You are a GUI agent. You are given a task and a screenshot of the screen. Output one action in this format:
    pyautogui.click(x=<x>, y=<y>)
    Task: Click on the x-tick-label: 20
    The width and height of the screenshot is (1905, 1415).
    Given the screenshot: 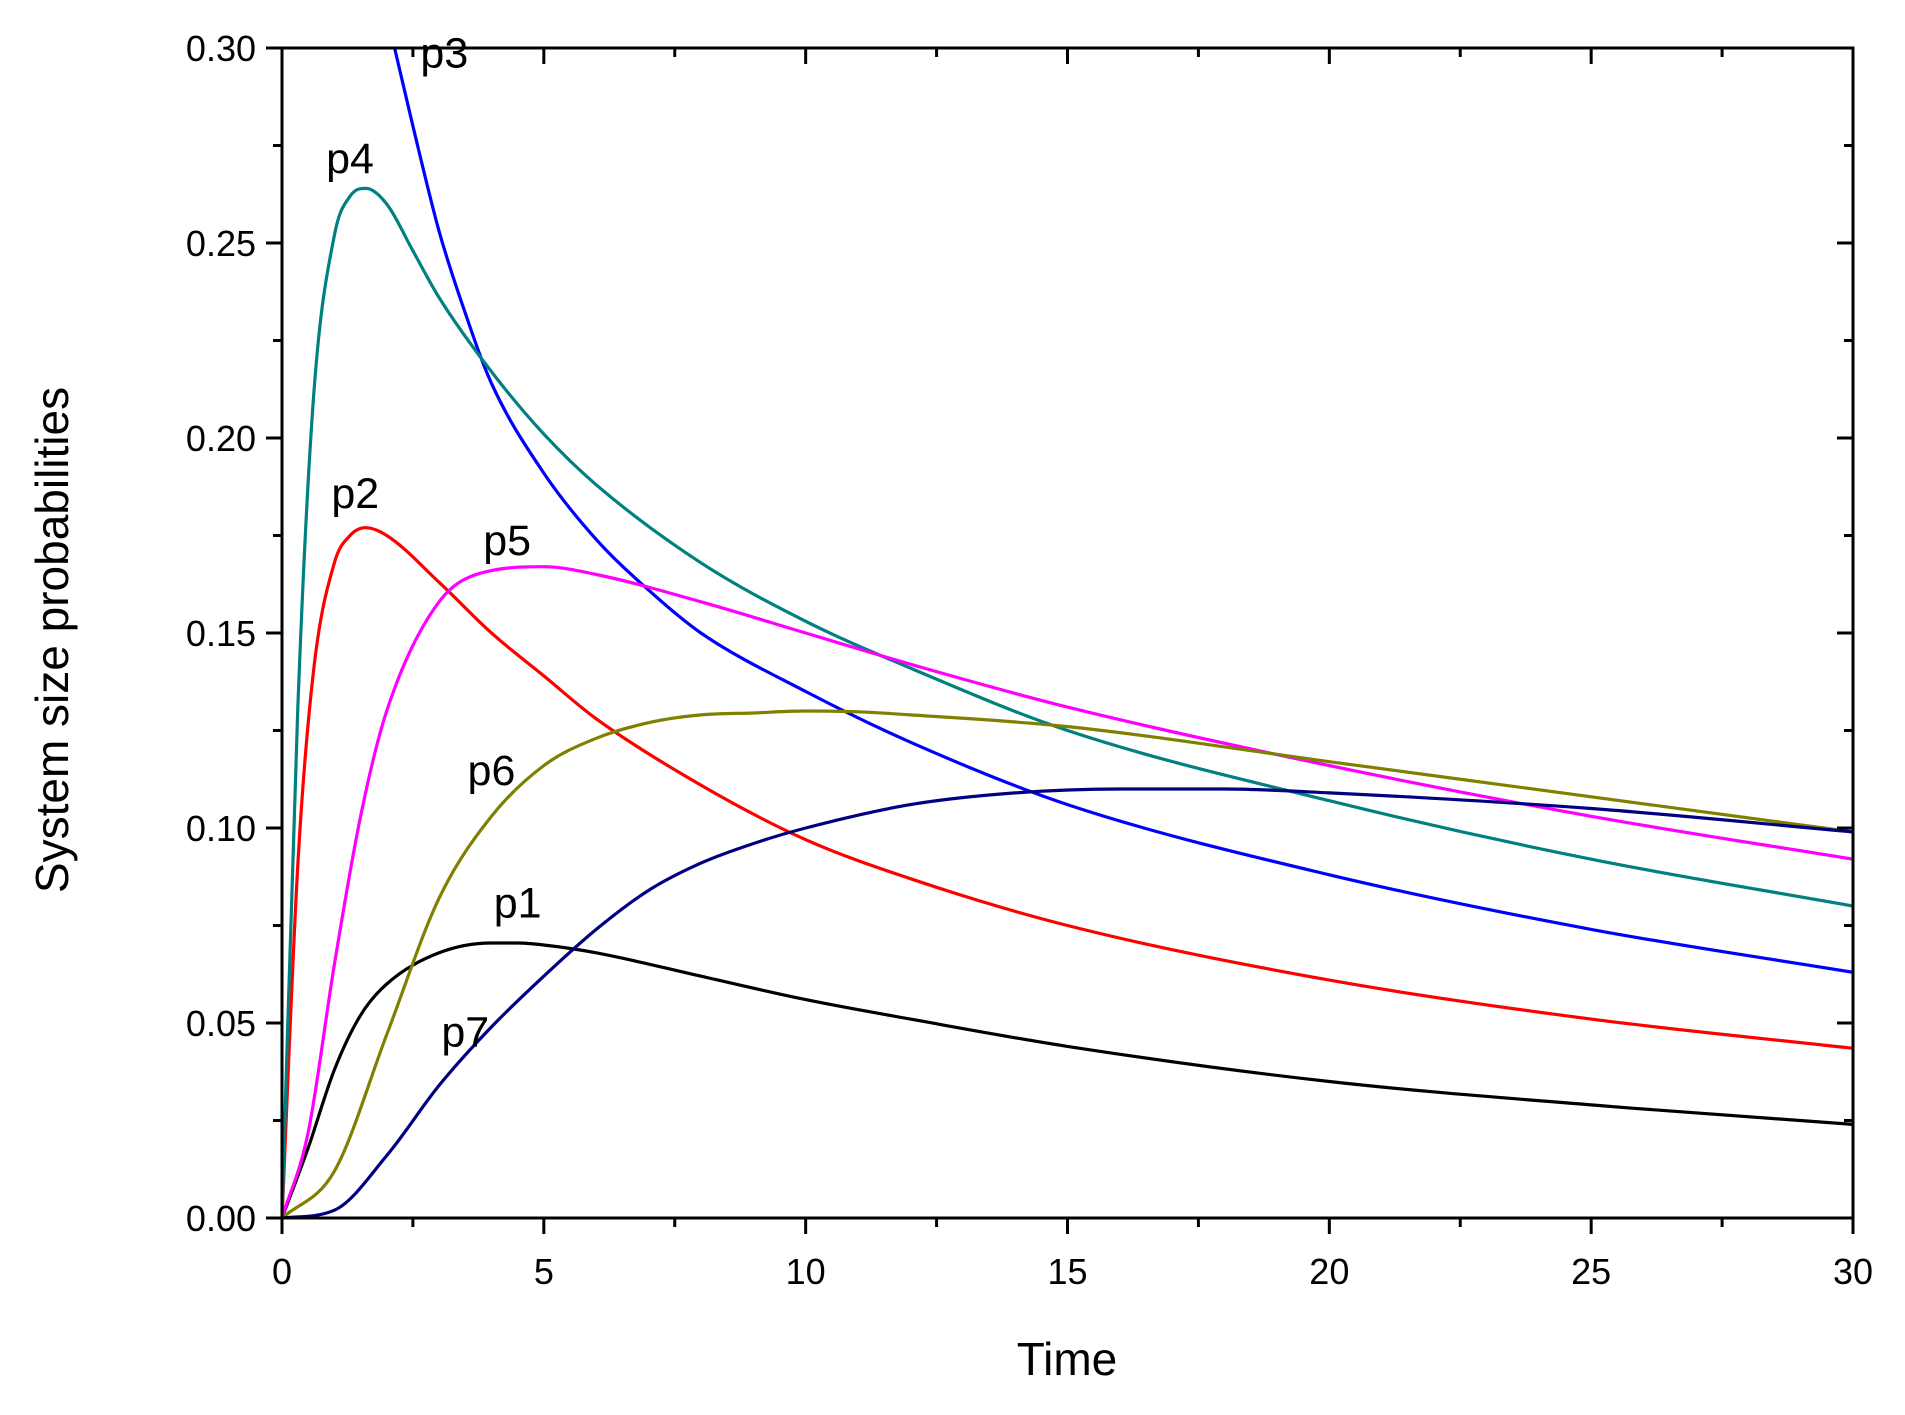 What is the action you would take?
    pyautogui.click(x=1329, y=1271)
    